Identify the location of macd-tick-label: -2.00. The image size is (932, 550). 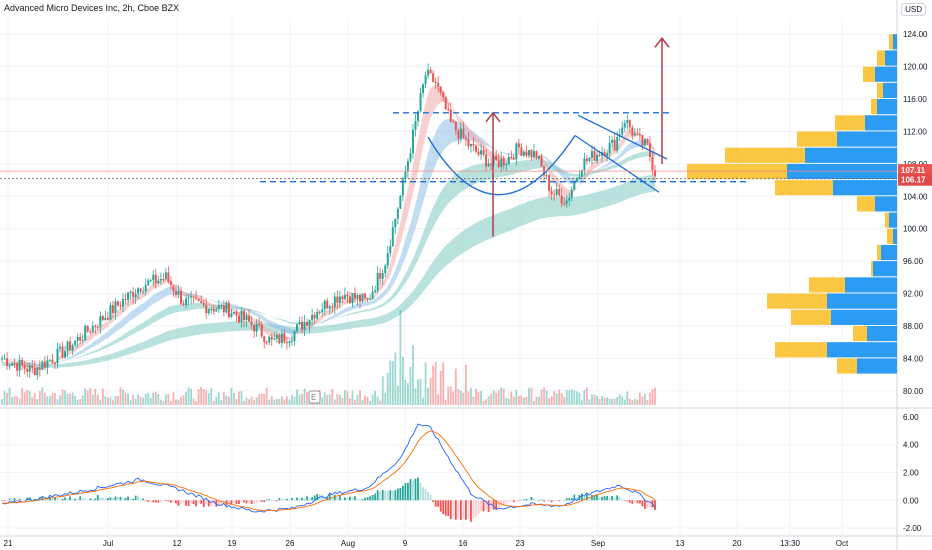
(912, 528).